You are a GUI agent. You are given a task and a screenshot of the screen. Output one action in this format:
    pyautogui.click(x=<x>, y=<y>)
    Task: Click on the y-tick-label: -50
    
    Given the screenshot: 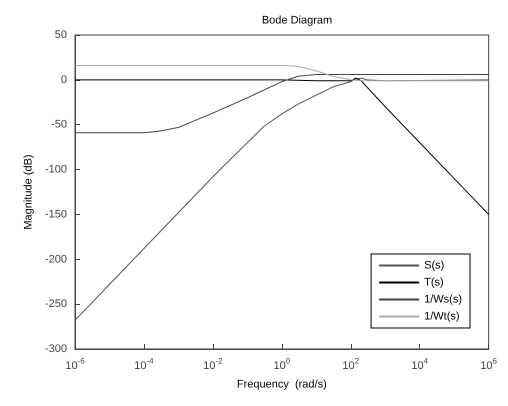 What is the action you would take?
    pyautogui.click(x=59, y=124)
    